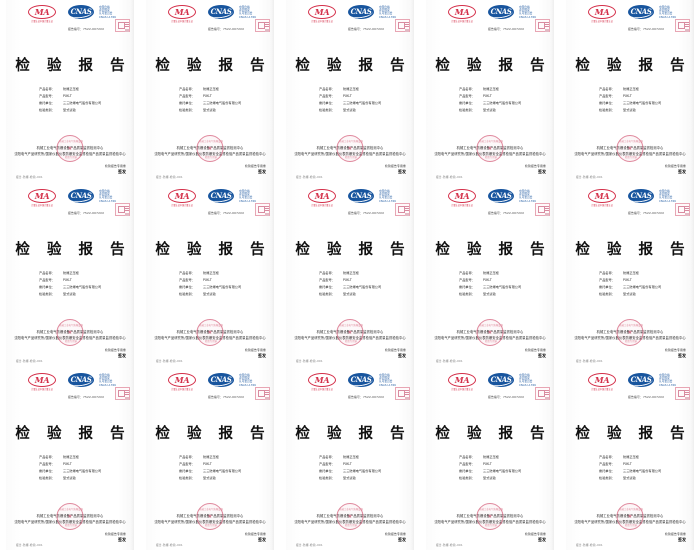 This screenshot has width=700, height=550. What do you see at coordinates (255, 166) in the screenshot?
I see `signature-label: 检验报告专用章` at bounding box center [255, 166].